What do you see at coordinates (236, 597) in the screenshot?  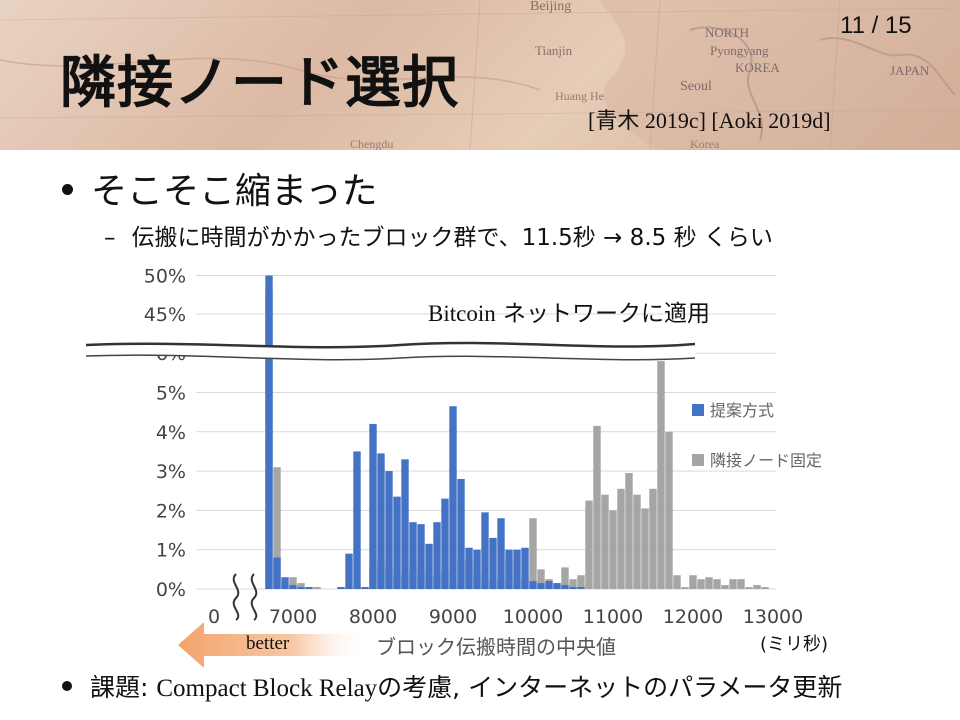 I see `x-axis-break-mark` at bounding box center [236, 597].